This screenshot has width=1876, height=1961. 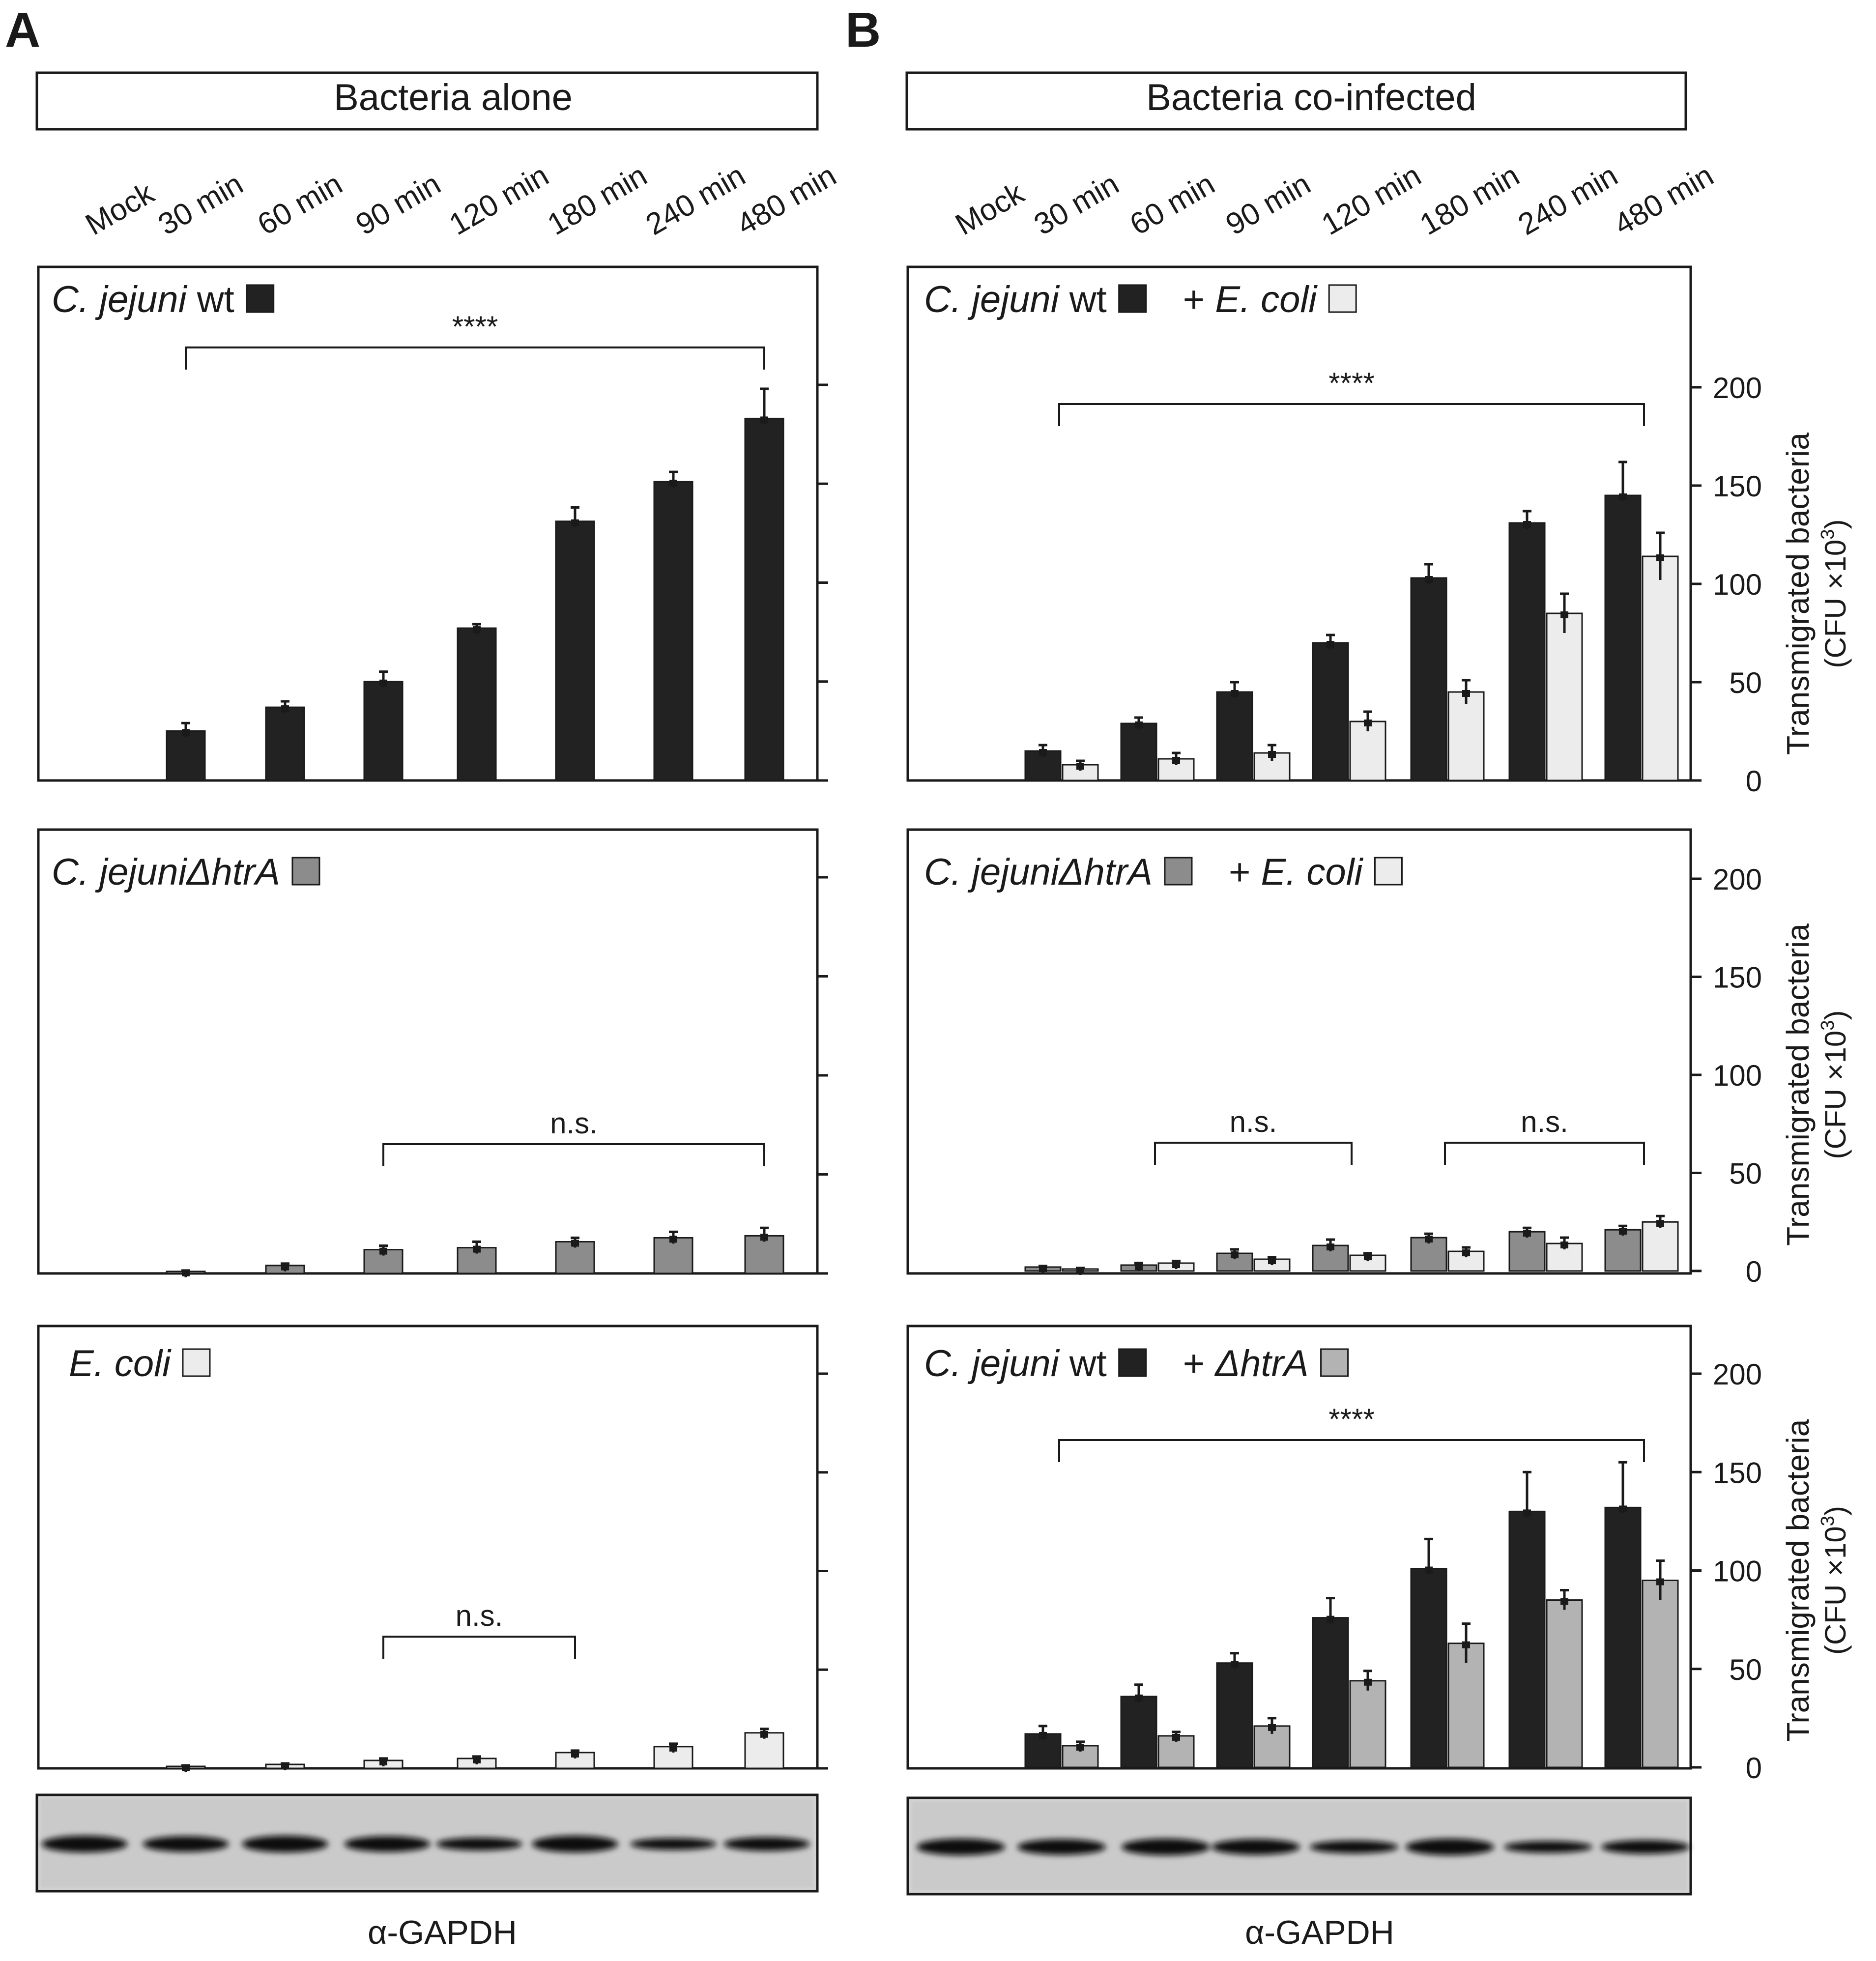 What do you see at coordinates (1737, 1472) in the screenshot?
I see `b3-ytick-label-3: 150` at bounding box center [1737, 1472].